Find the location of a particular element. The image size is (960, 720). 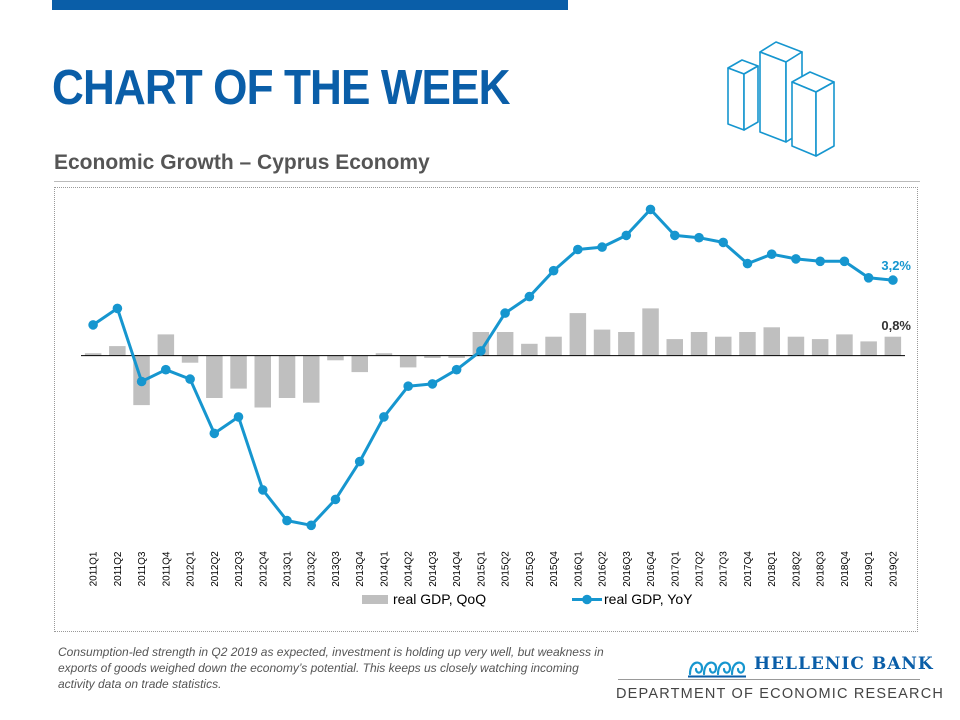

chart-subtitle: Economic Growth – Cyprus Economy is located at coordinates (242, 162).